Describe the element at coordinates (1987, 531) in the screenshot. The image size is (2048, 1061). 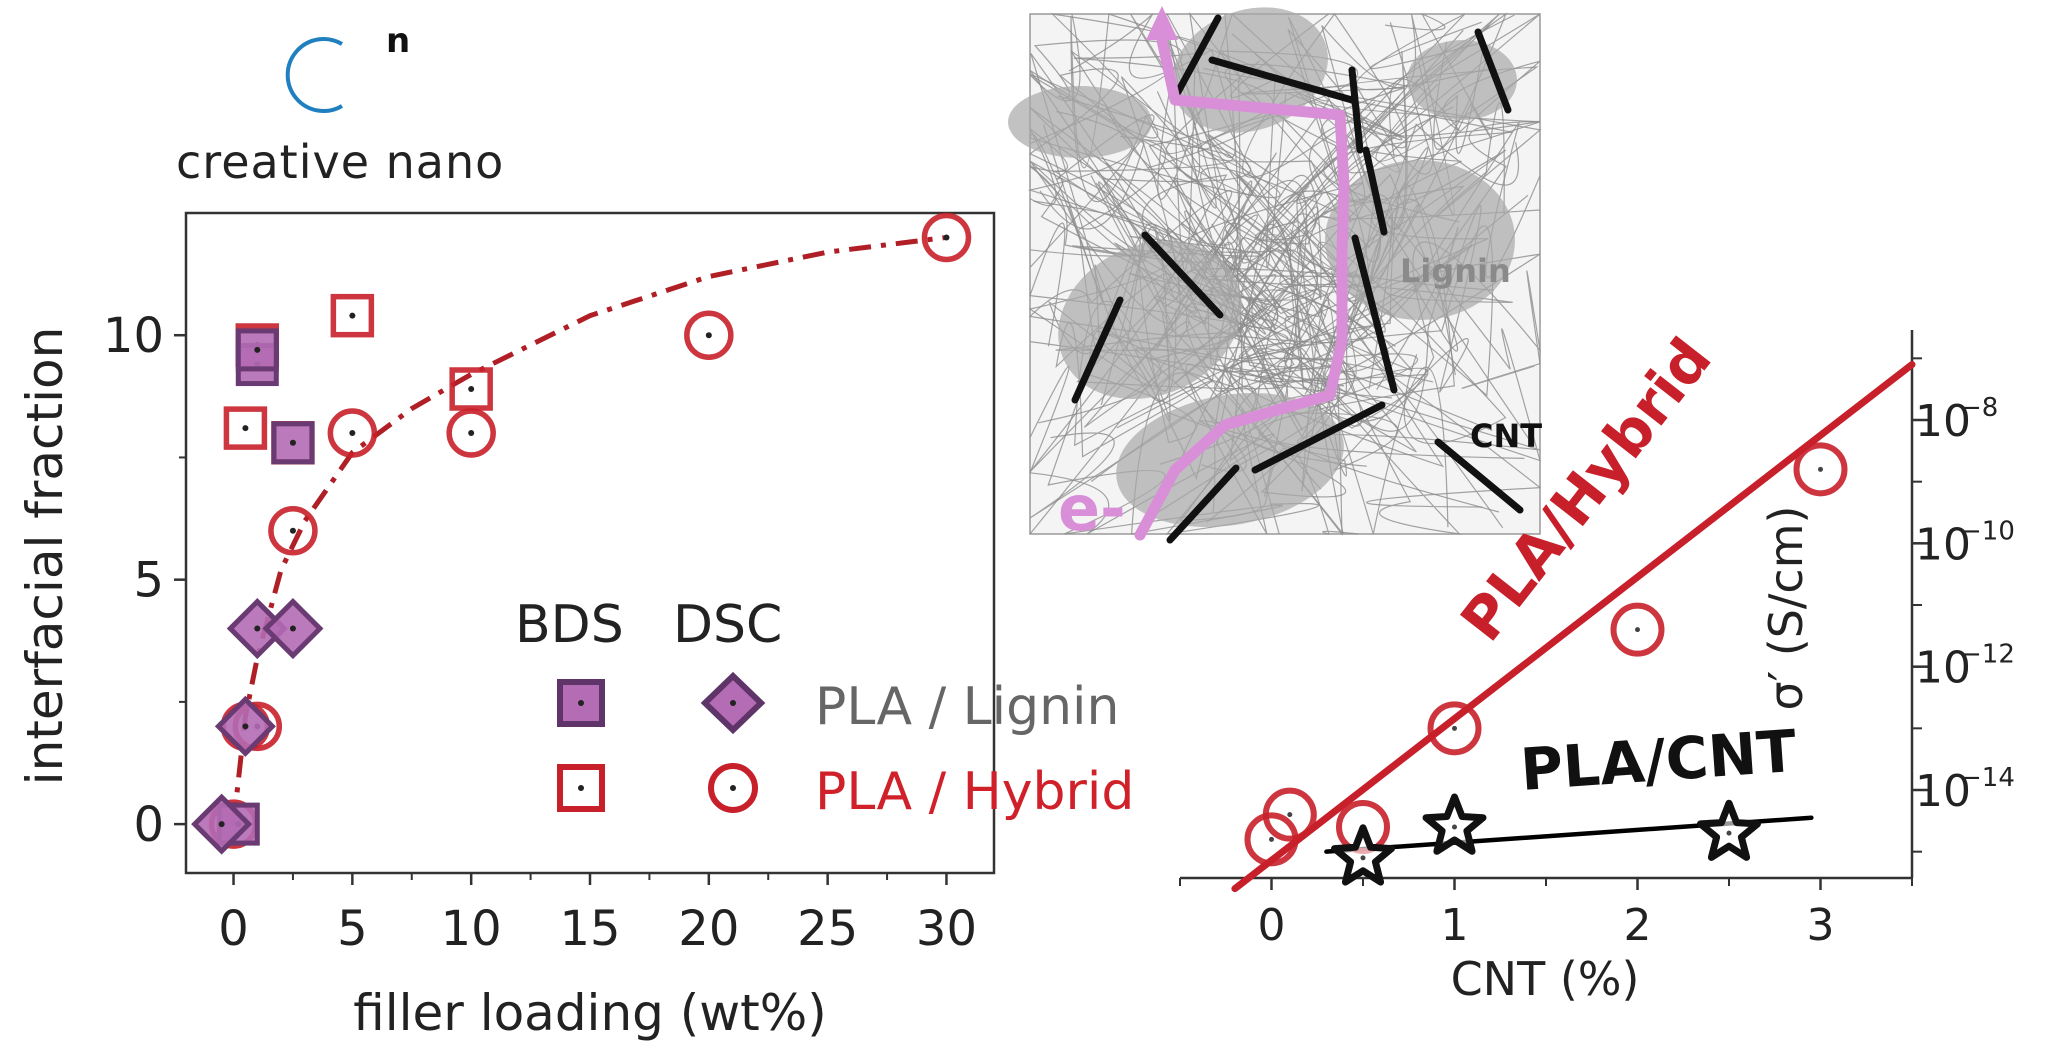
I see `right-y-tick-exponent: −10` at that location.